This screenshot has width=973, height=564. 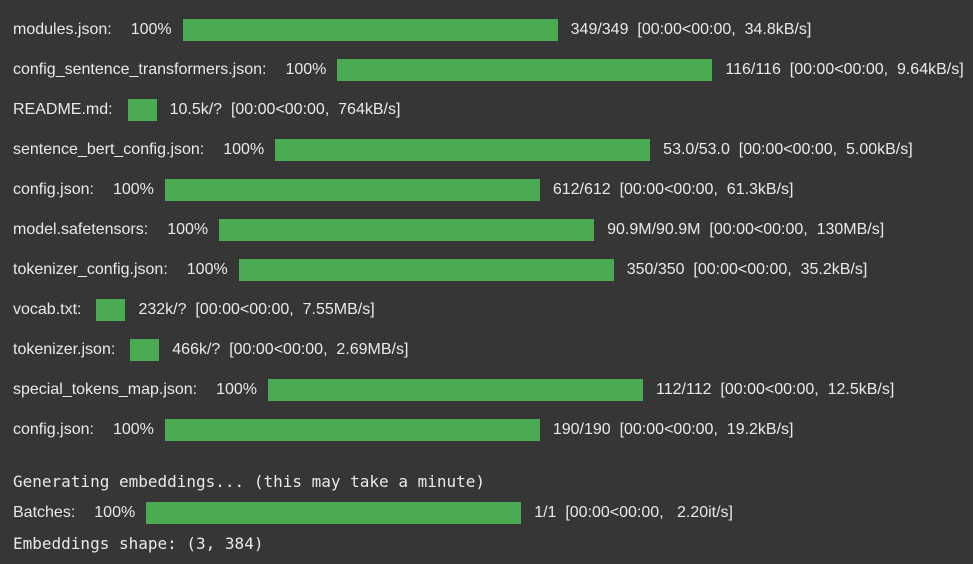 What do you see at coordinates (81, 229) in the screenshot?
I see `file-label: model.safetensors:` at bounding box center [81, 229].